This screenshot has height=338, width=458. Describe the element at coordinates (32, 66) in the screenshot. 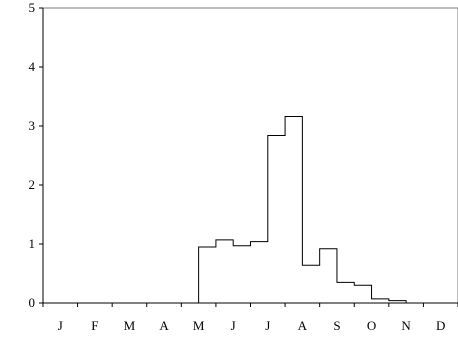

I see `y-tick-label: 4` at that location.